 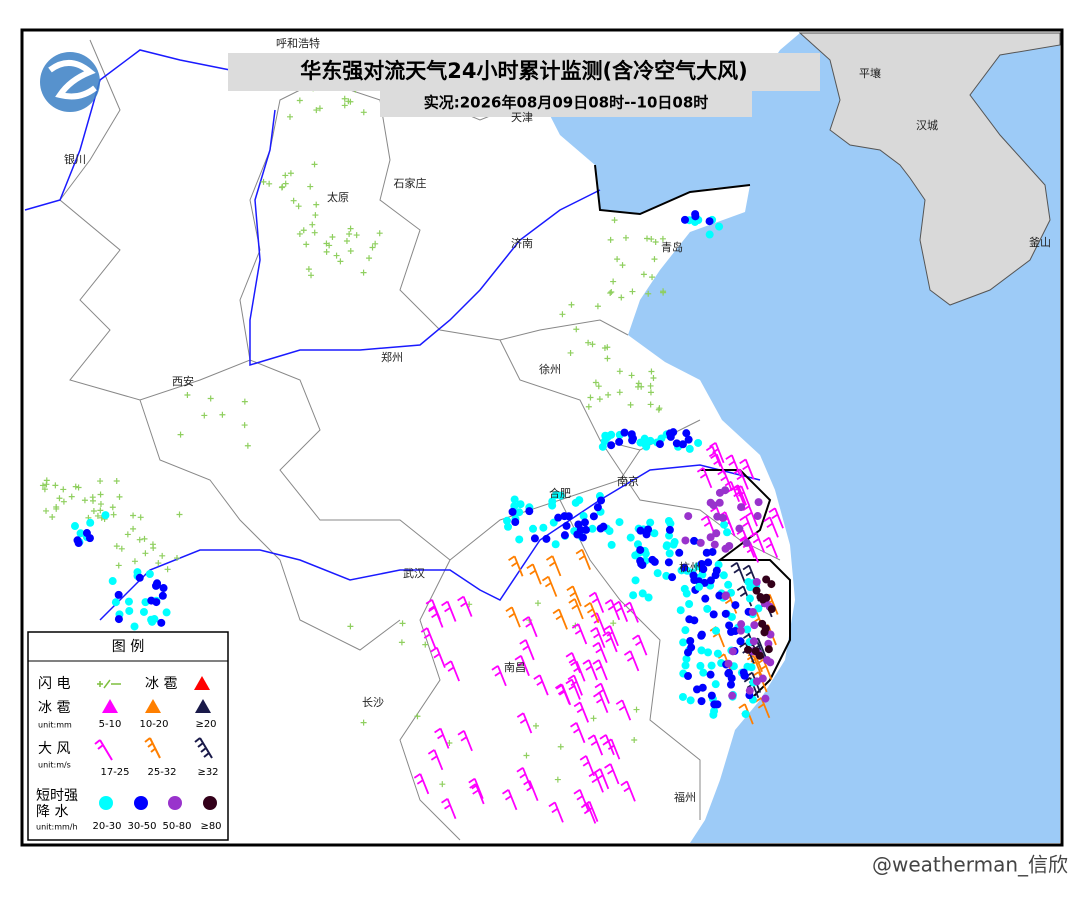 What do you see at coordinates (522, 243) in the screenshot?
I see `city-label: 济南` at bounding box center [522, 243].